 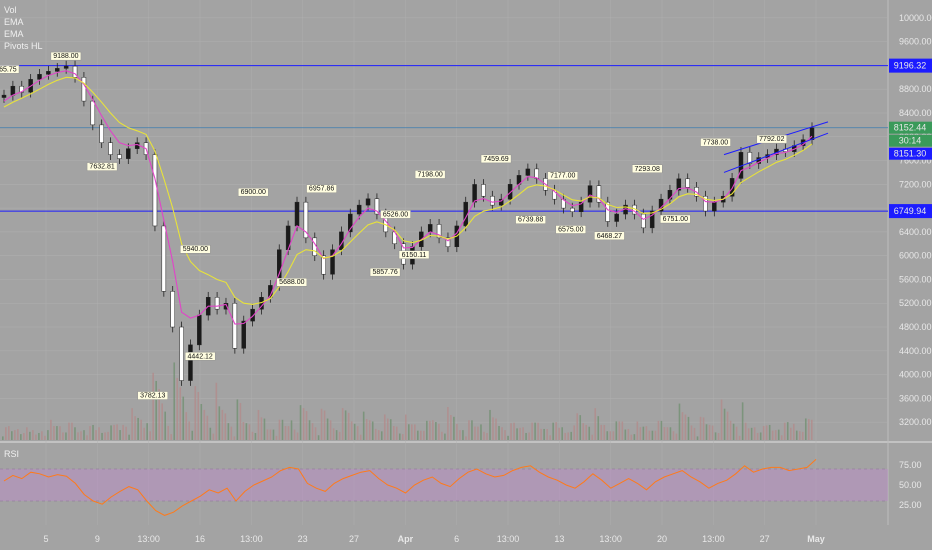 I want to click on x-tick-label: 6, so click(x=456, y=539).